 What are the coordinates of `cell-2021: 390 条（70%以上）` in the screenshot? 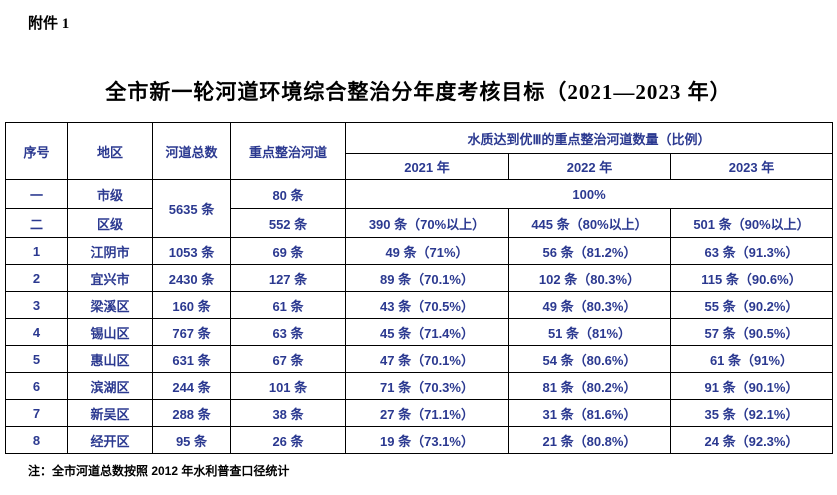 It's located at (427, 223).